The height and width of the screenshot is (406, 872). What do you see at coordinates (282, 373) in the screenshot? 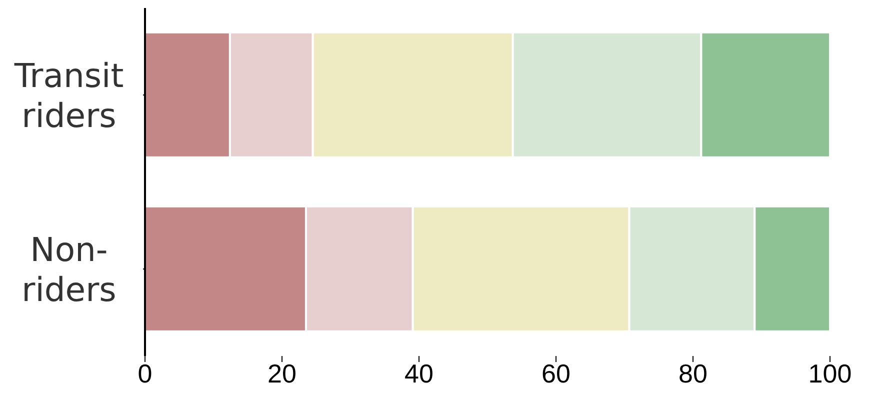
I see `x-tick-label: 20` at bounding box center [282, 373].